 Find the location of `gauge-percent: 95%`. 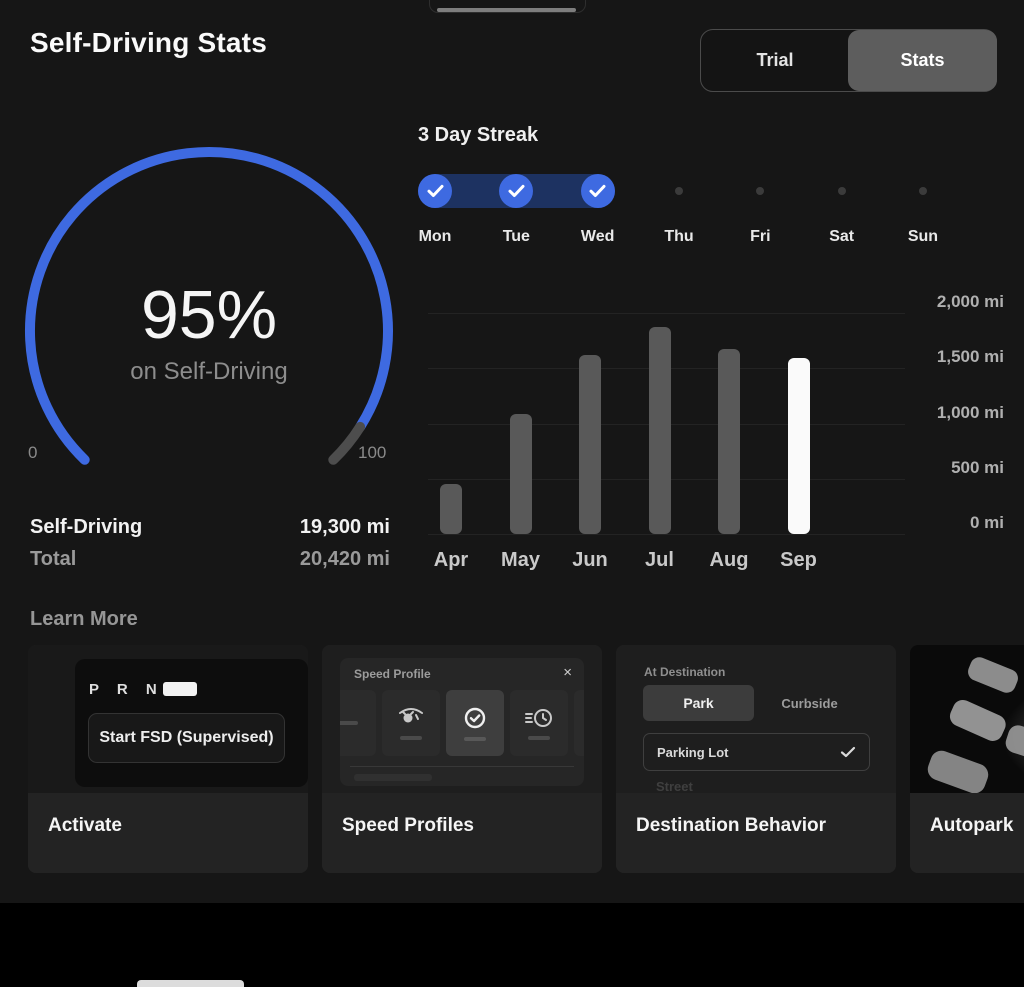

gauge-percent: 95% is located at coordinates (209, 315).